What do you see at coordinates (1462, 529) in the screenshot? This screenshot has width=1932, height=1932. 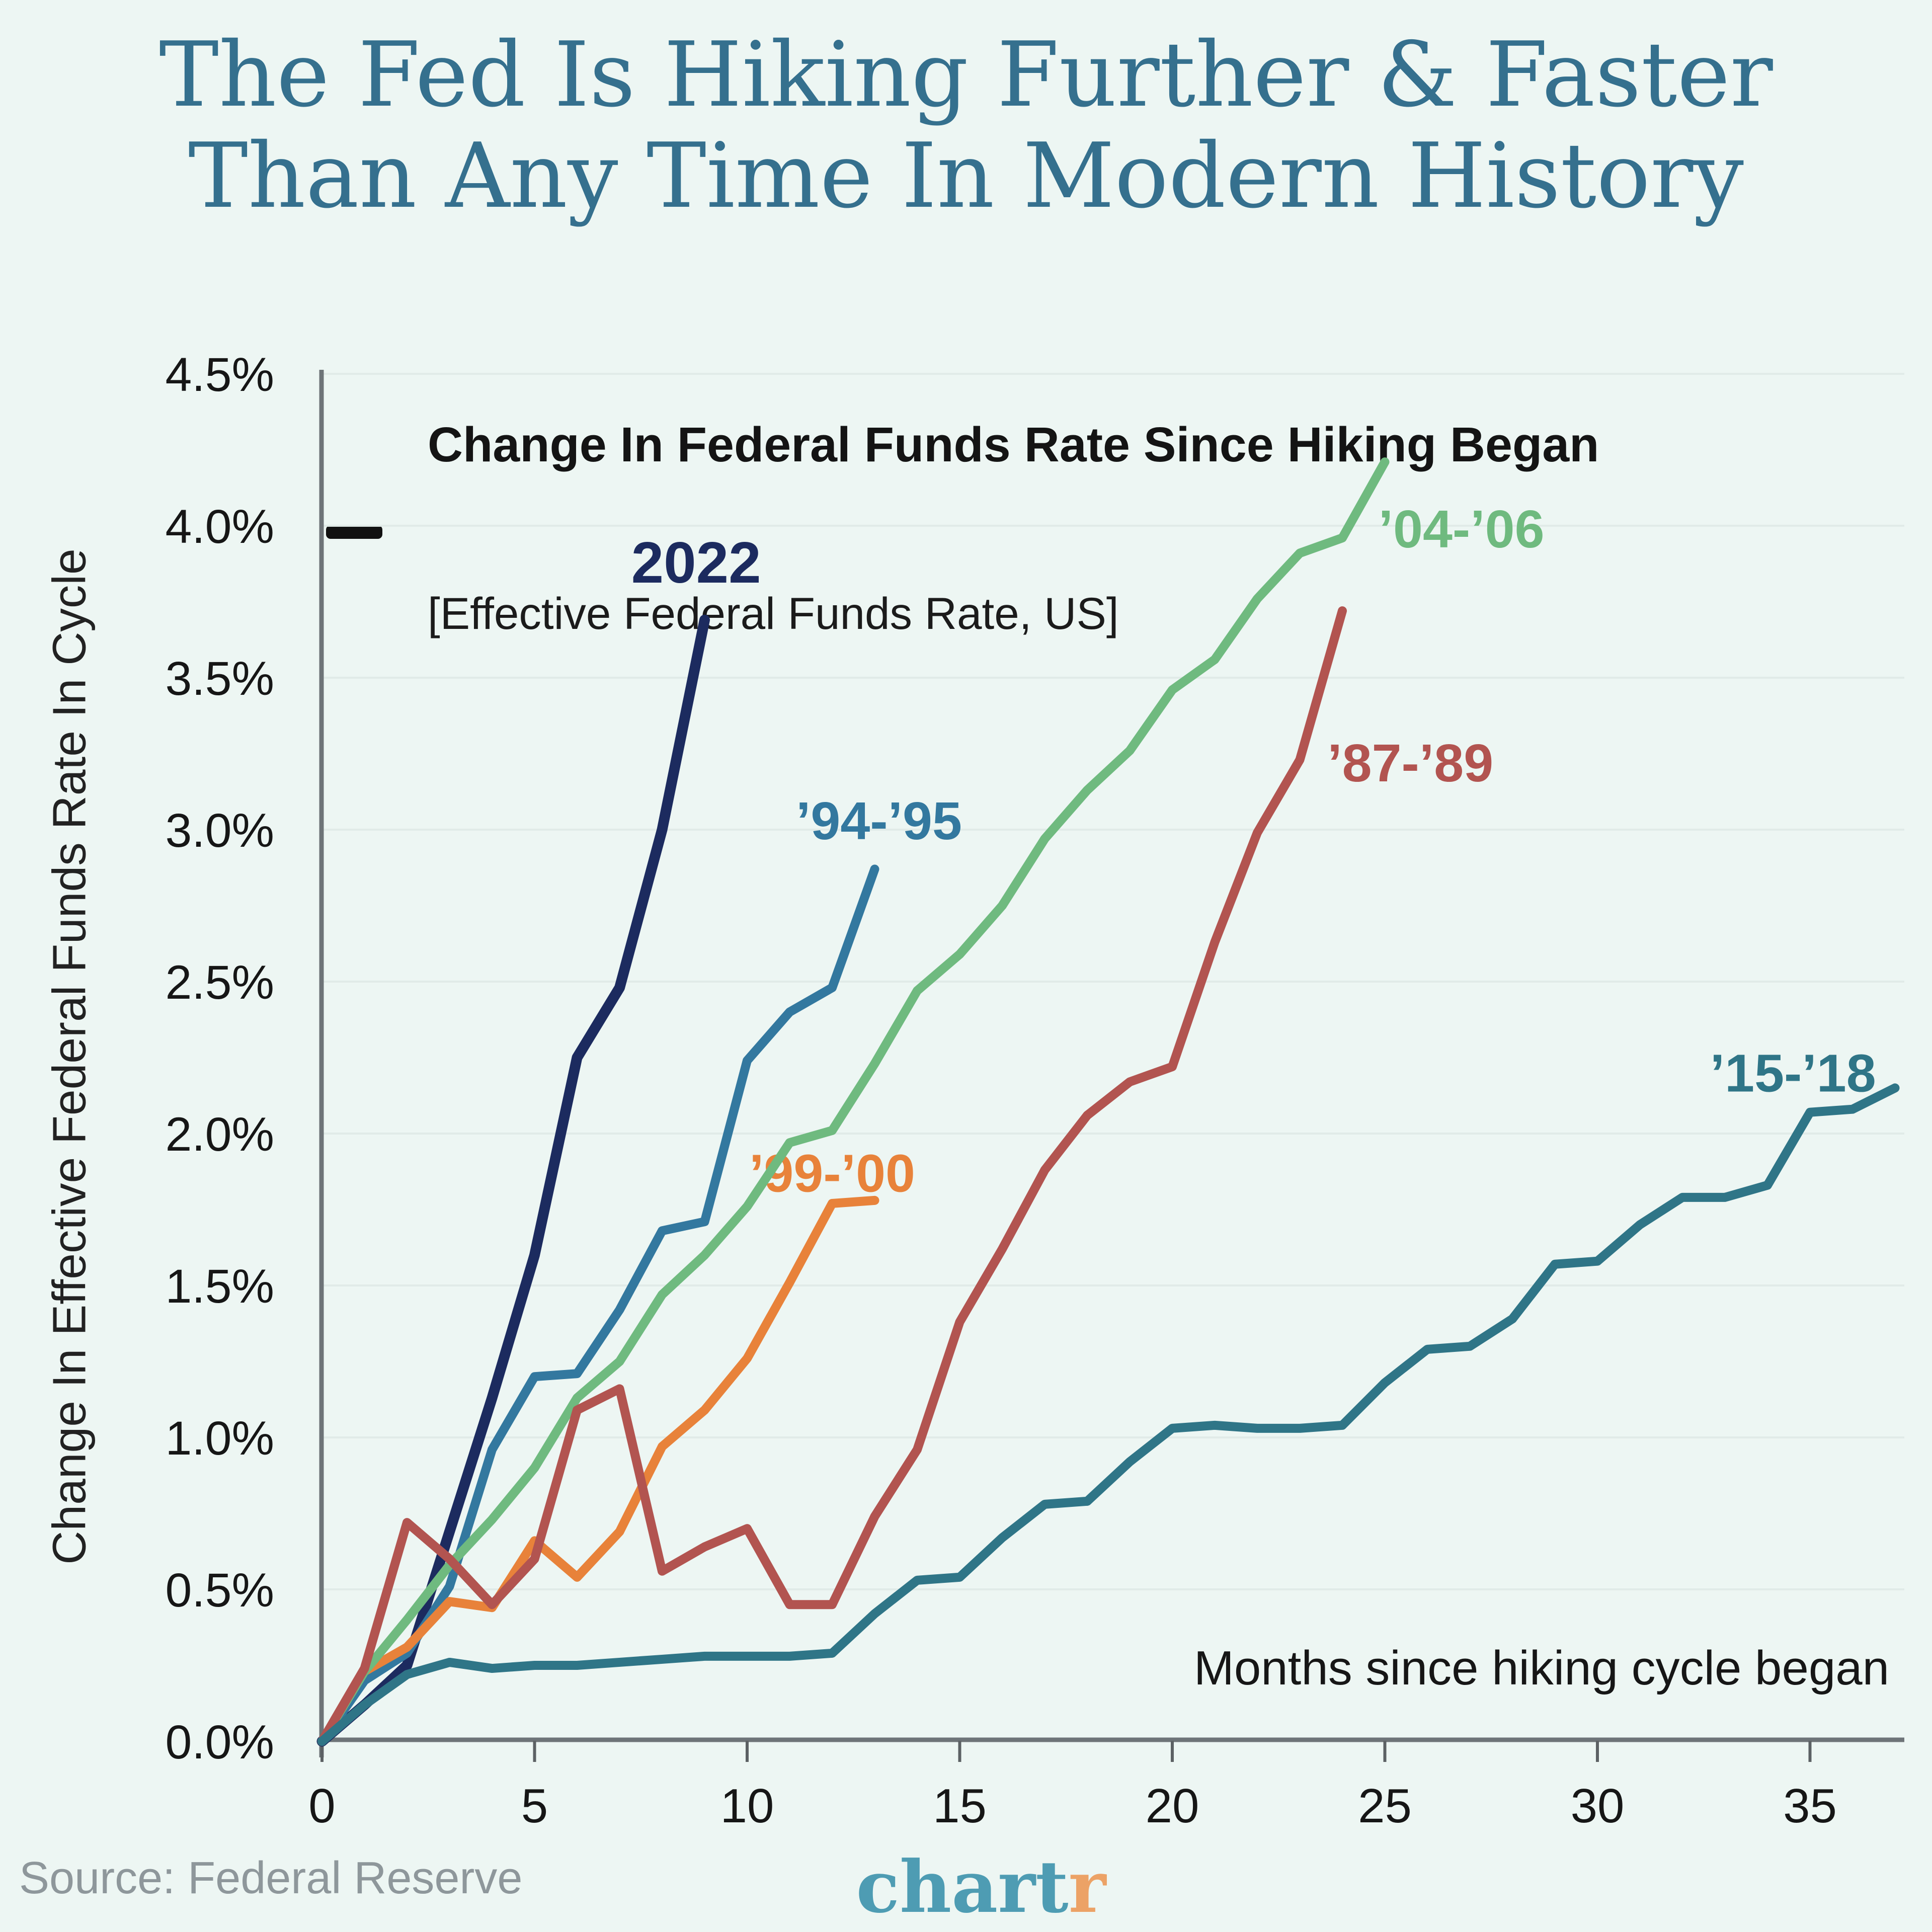 I see `series-label-0406: ’04-’06` at bounding box center [1462, 529].